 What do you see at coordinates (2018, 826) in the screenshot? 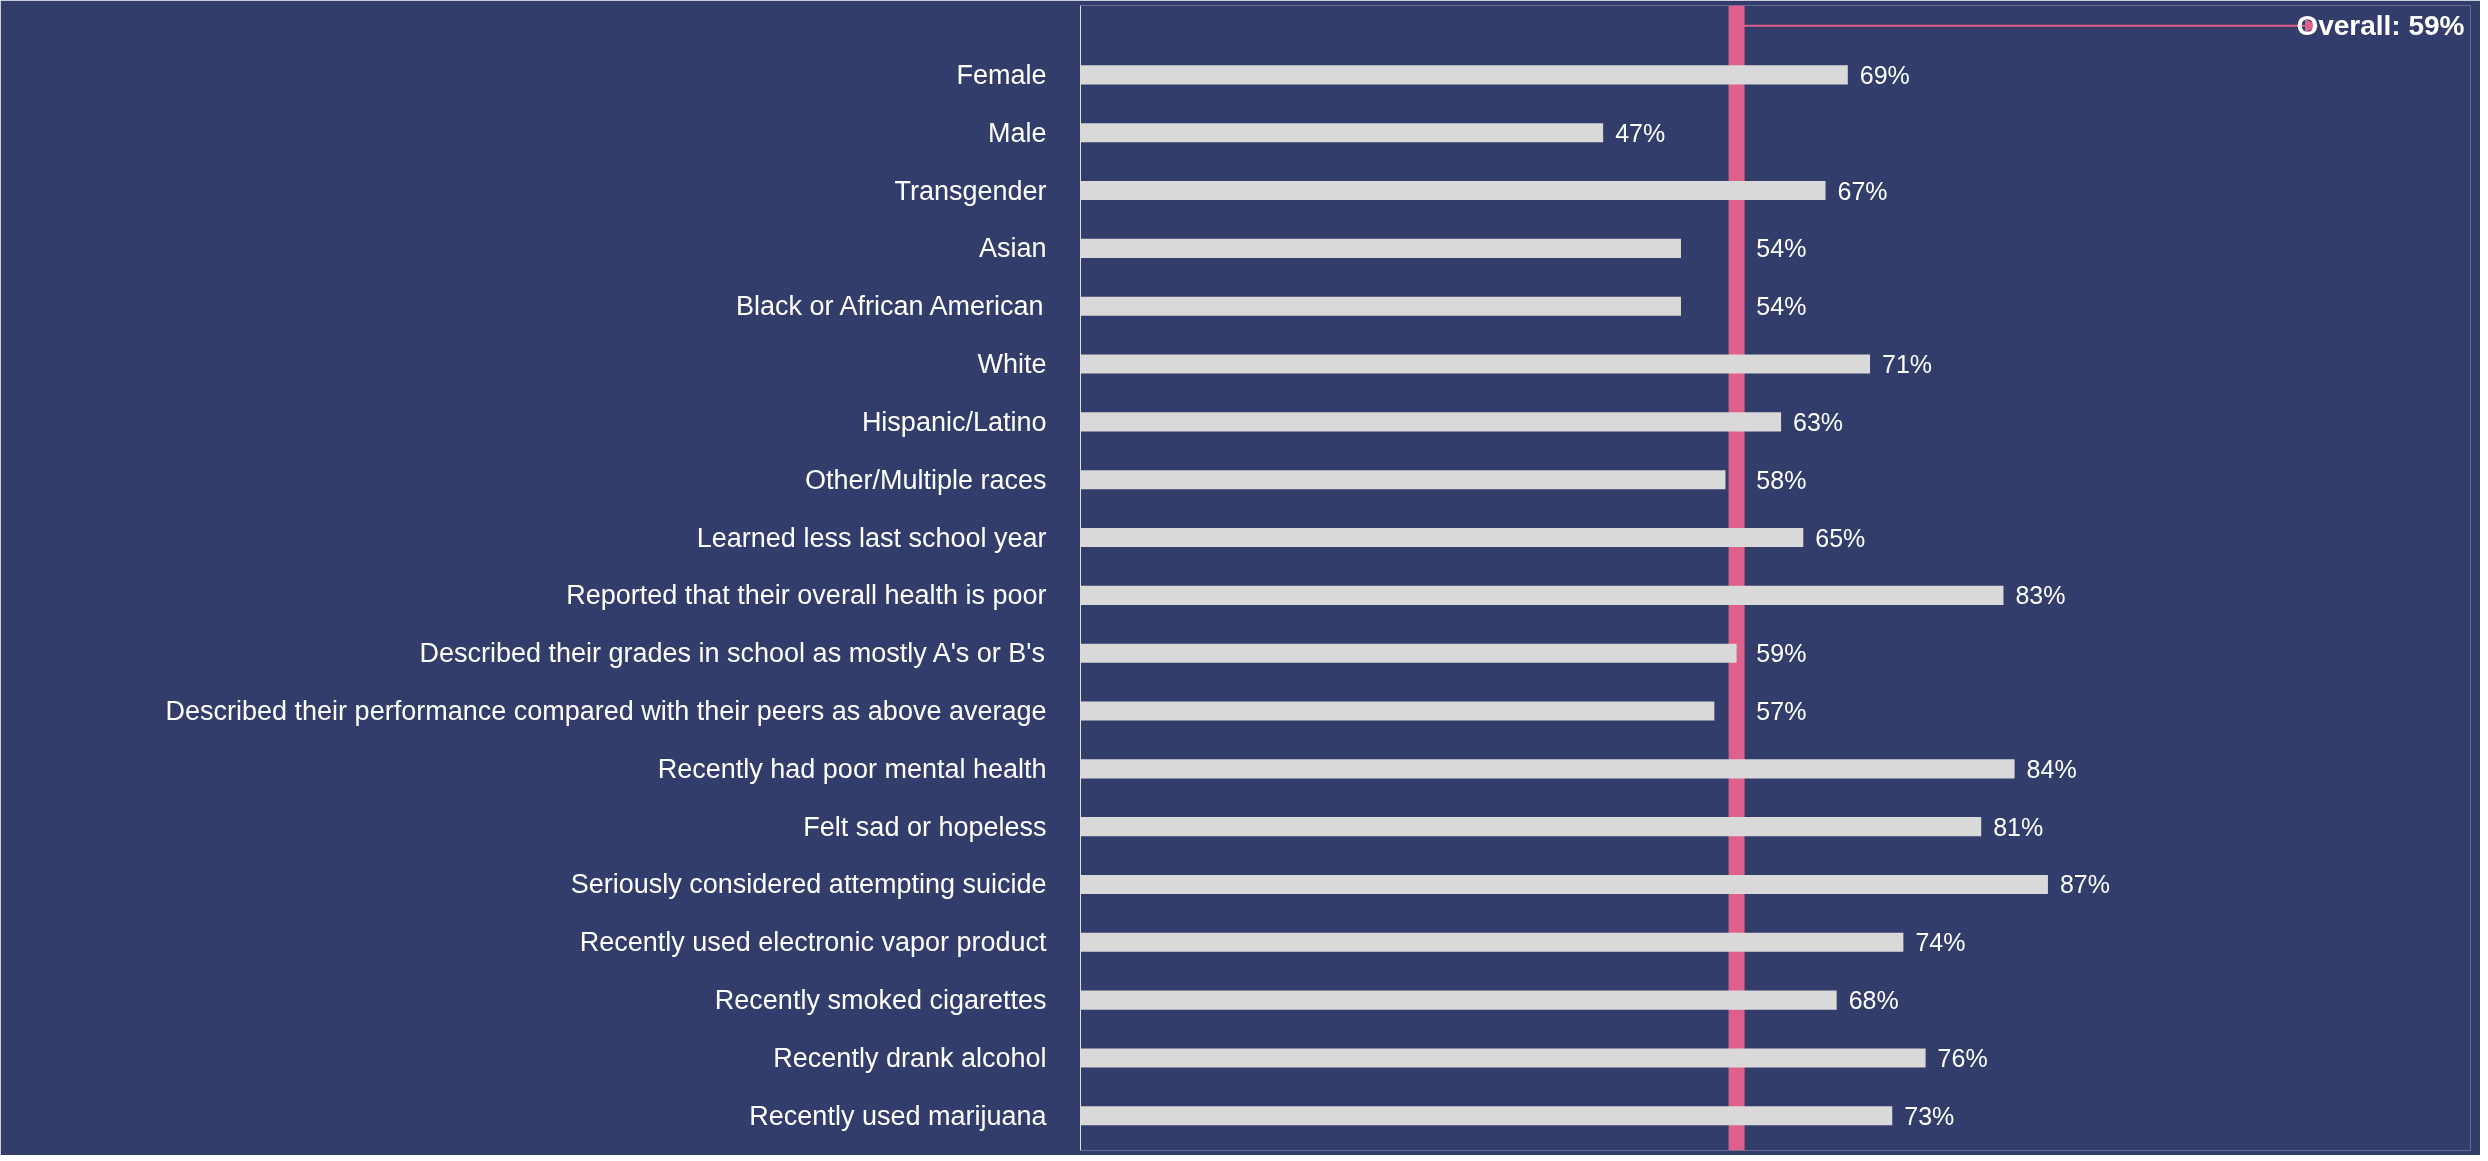
I see `data-label: 81%` at bounding box center [2018, 826].